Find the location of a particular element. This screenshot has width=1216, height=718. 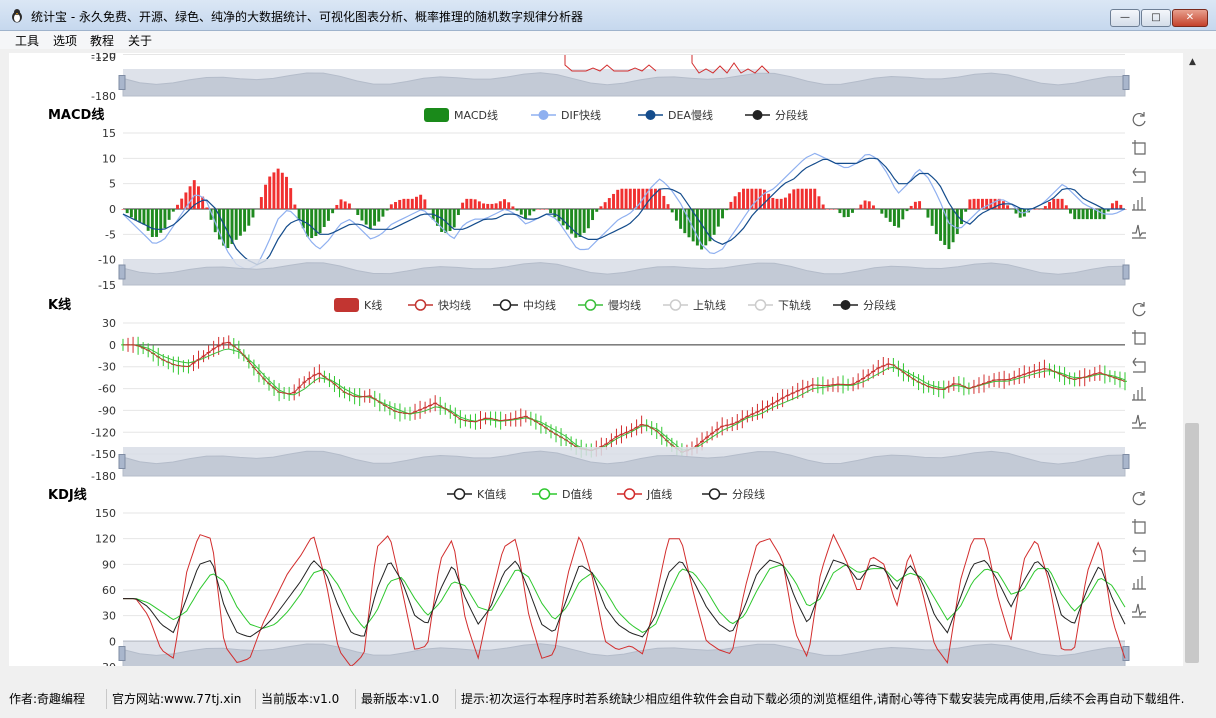

menu-item-about: 关于 is located at coordinates (140, 41).